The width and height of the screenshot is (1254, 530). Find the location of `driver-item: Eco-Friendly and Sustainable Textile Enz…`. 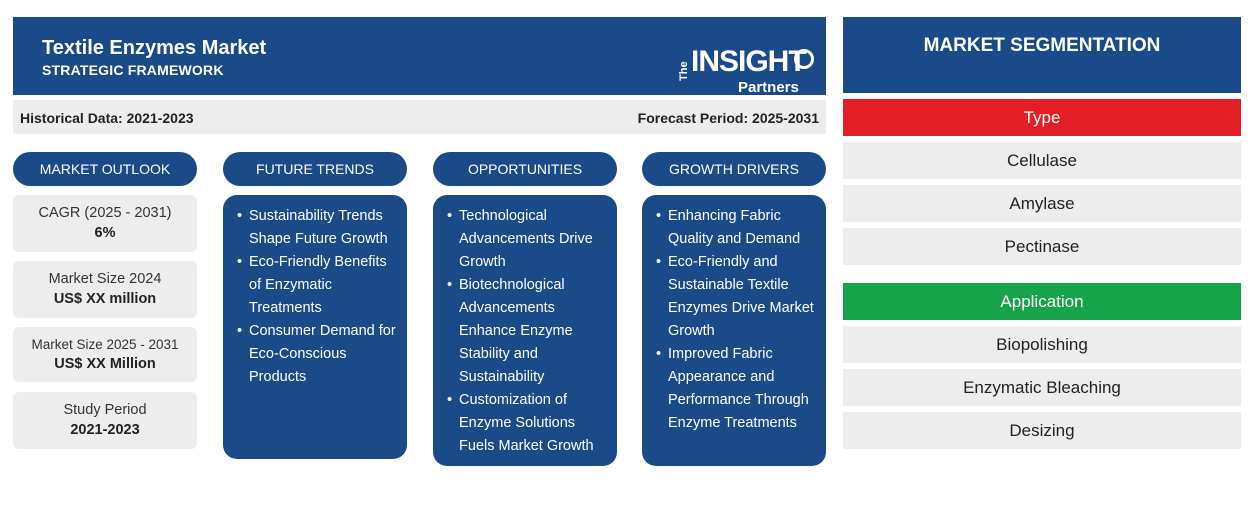

driver-item: Eco-Friendly and Sustainable Textile Enz… is located at coordinates (735, 297).